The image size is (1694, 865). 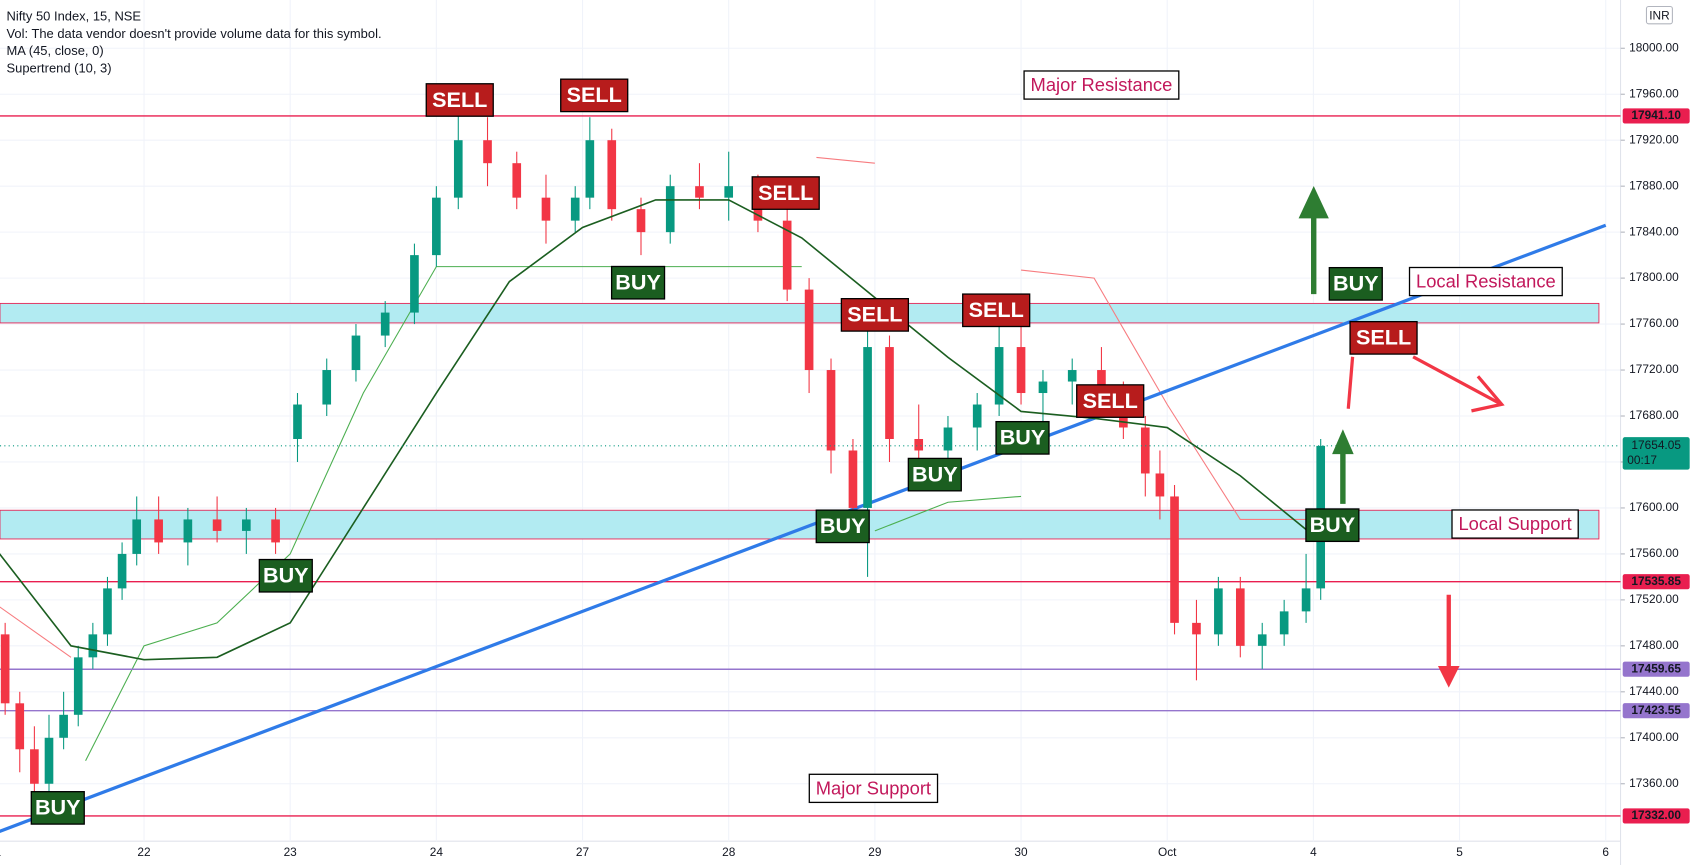 I want to click on x-tick-label: 6, so click(x=1605, y=852).